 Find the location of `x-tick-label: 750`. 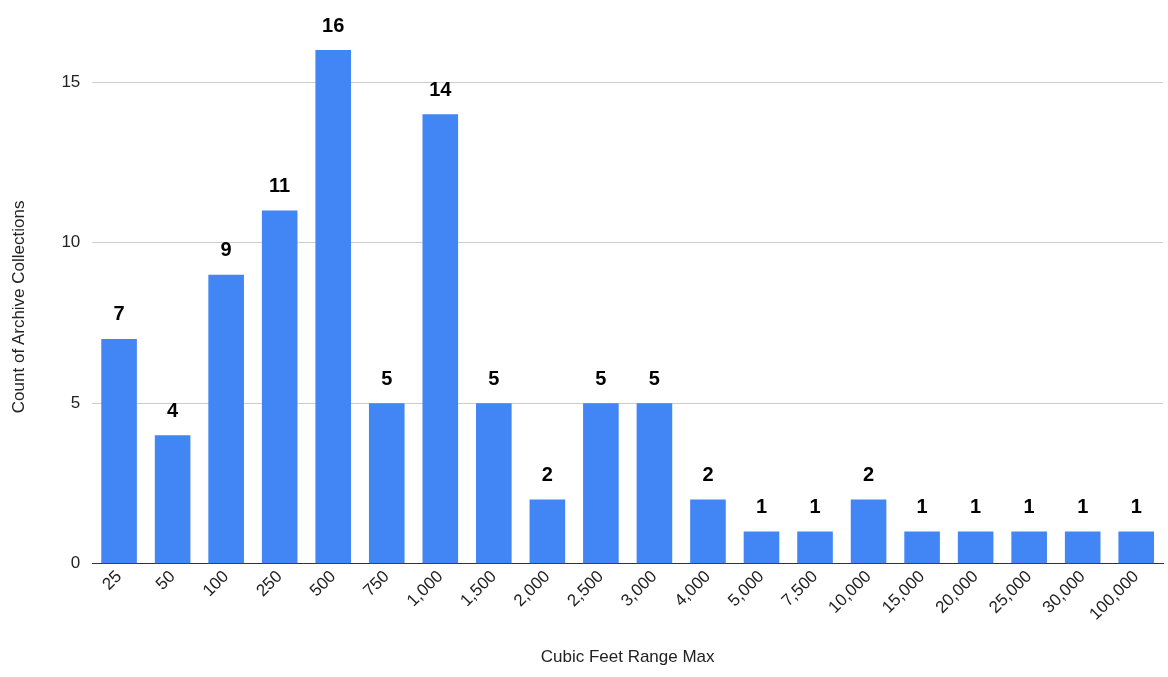

x-tick-label: 750 is located at coordinates (376, 583).